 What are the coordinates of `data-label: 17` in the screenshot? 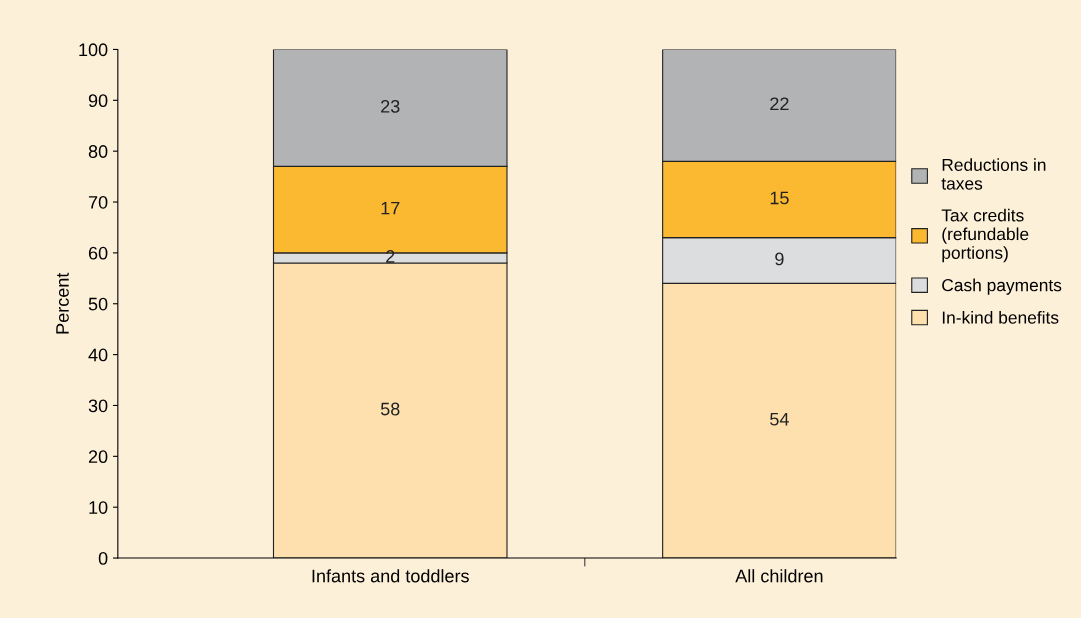 It's located at (390, 208).